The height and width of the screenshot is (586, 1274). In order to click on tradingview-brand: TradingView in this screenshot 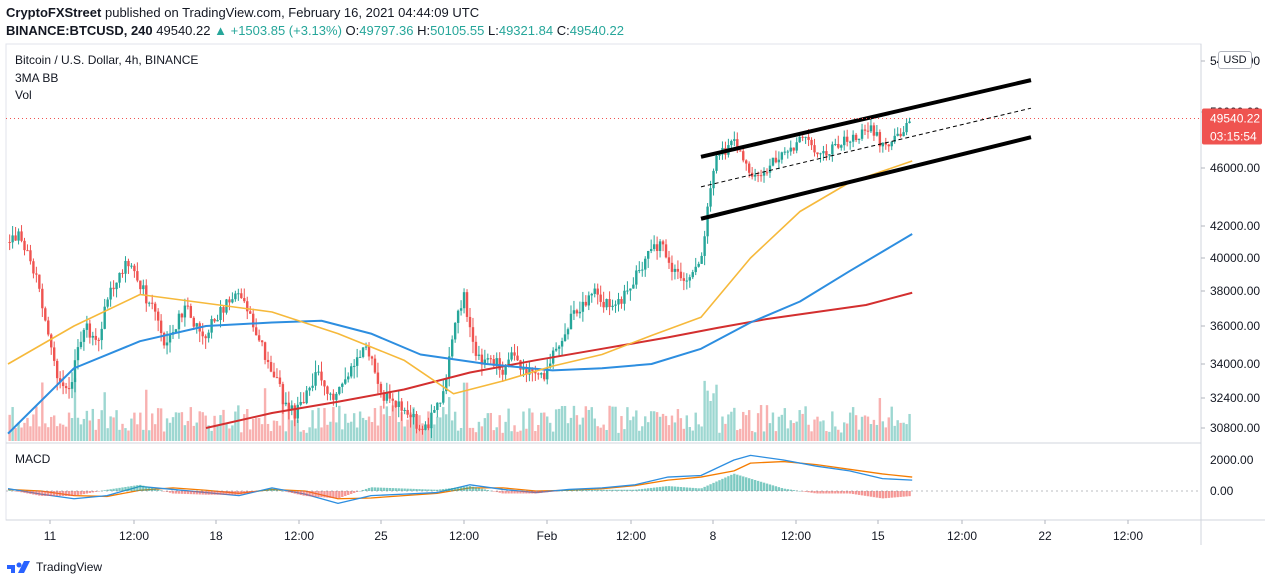, I will do `click(54, 567)`.